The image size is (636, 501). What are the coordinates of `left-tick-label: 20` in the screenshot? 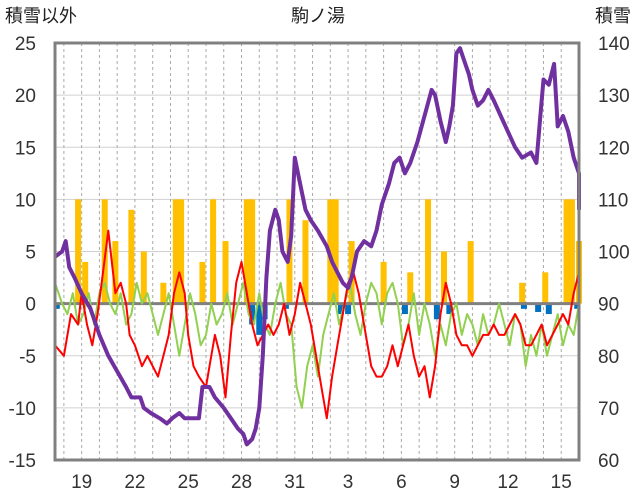 It's located at (25, 96).